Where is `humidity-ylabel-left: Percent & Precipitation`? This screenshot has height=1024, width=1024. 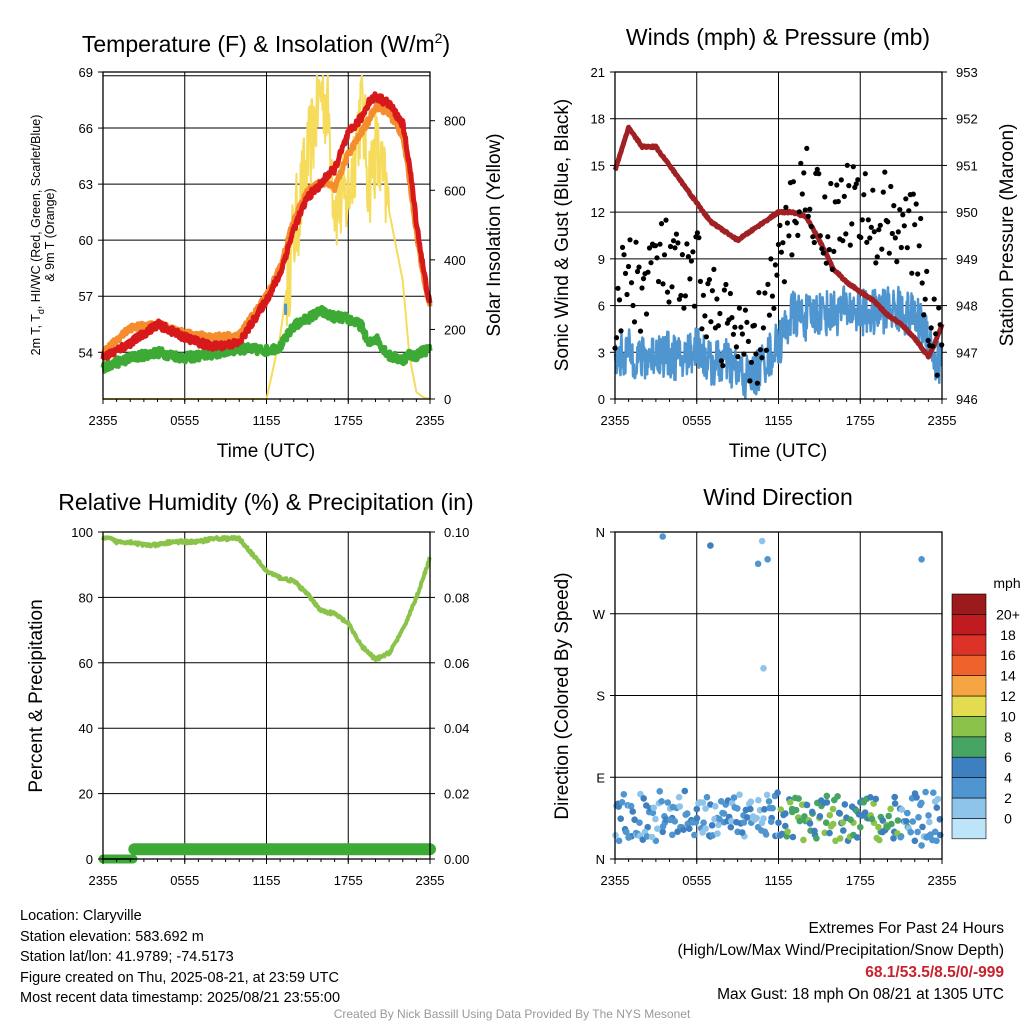 humidity-ylabel-left: Percent & Precipitation is located at coordinates (36, 695).